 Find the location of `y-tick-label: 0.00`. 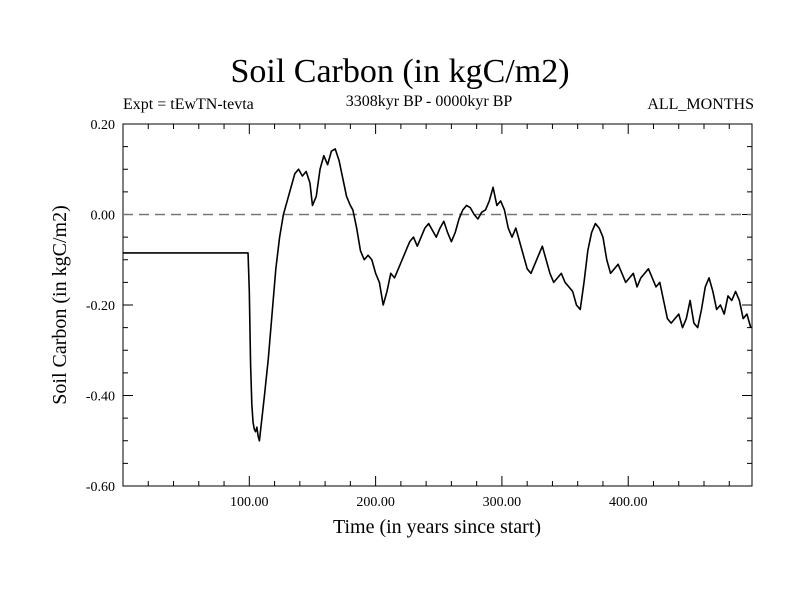

y-tick-label: 0.00 is located at coordinates (103, 216).